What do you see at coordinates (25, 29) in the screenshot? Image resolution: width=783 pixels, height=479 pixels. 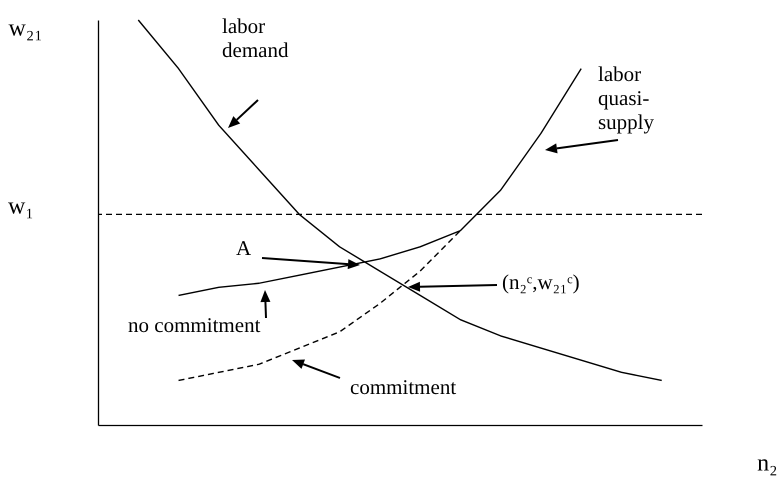 I see `y-axis-title: w₂₁` at bounding box center [25, 29].